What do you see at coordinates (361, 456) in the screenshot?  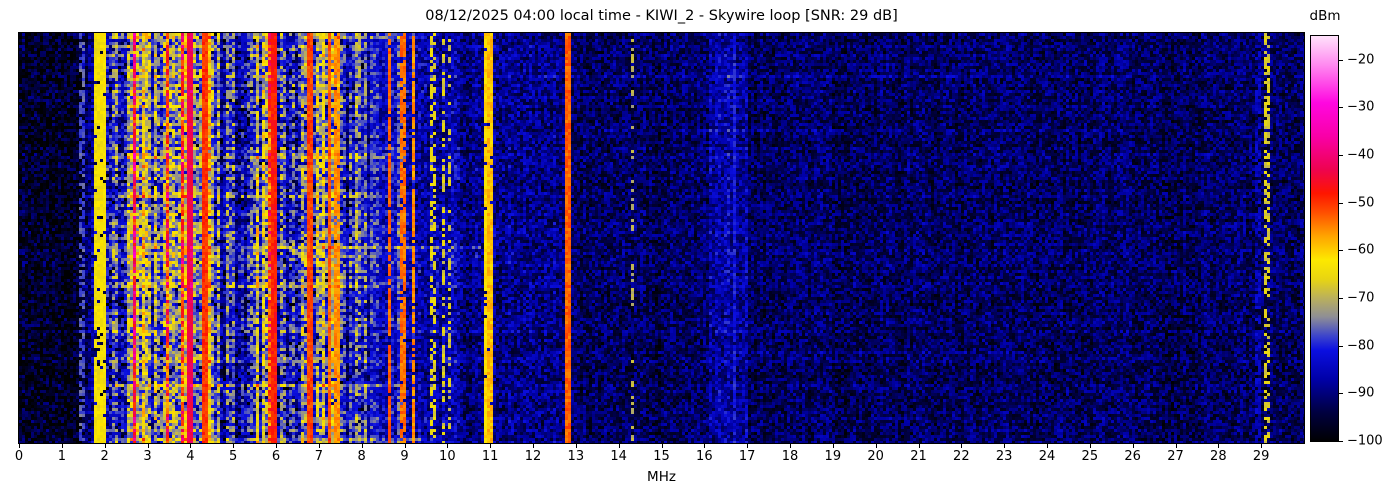 I see `x-tick-label: 8` at bounding box center [361, 456].